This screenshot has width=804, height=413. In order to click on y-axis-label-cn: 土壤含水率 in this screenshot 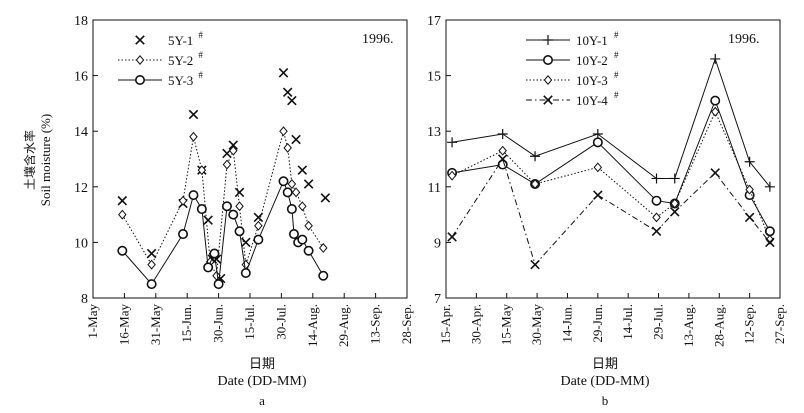, I will do `click(29, 160)`.